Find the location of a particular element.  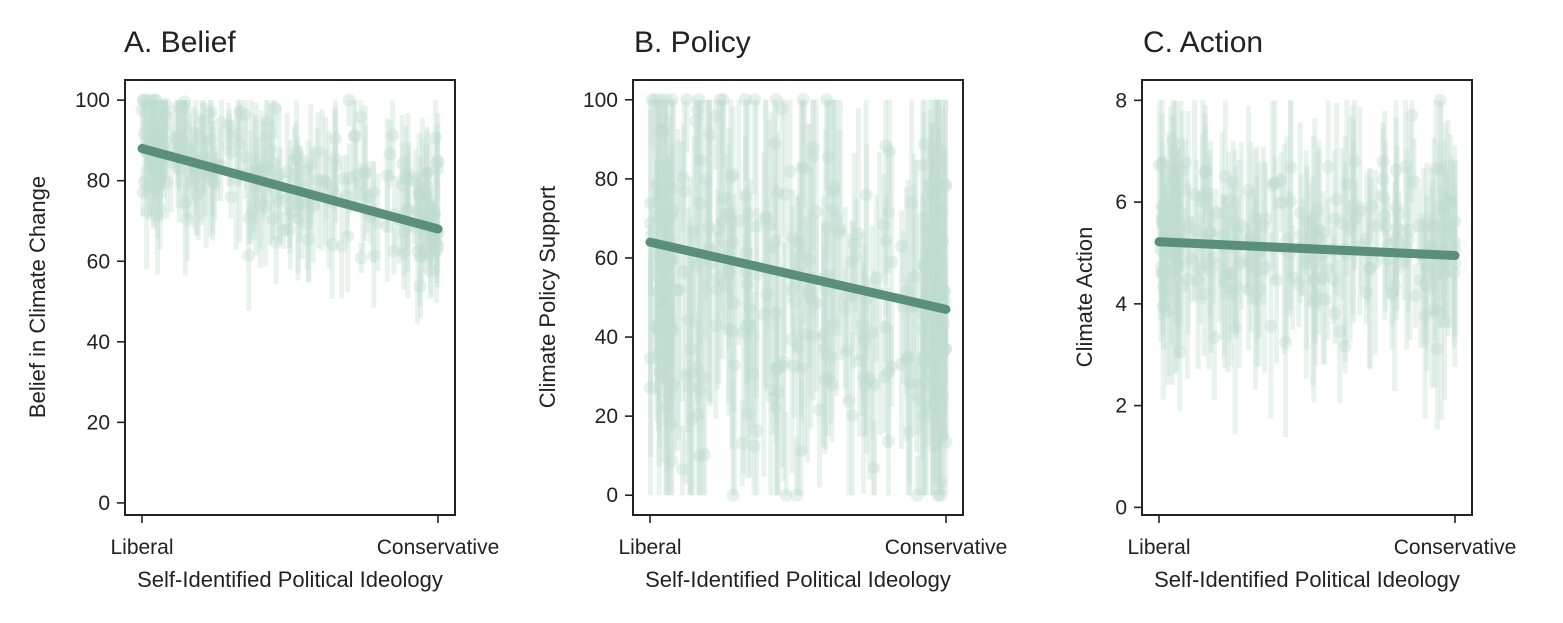

y-axis-label: Belief in Climate Change is located at coordinates (37, 297).